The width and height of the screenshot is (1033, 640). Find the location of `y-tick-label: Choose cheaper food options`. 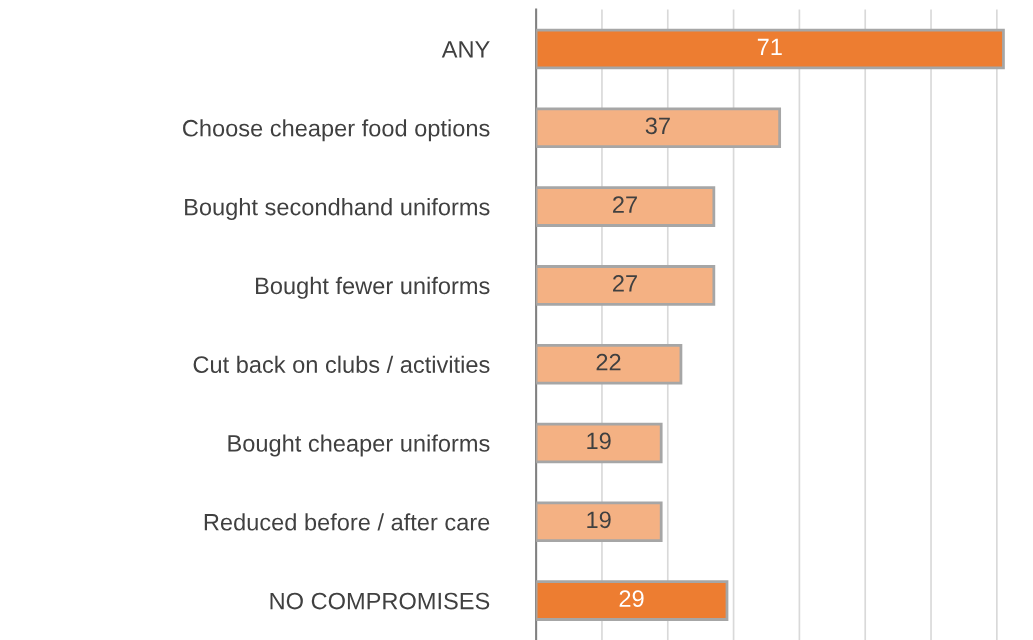

y-tick-label: Choose cheaper food options is located at coordinates (336, 130).